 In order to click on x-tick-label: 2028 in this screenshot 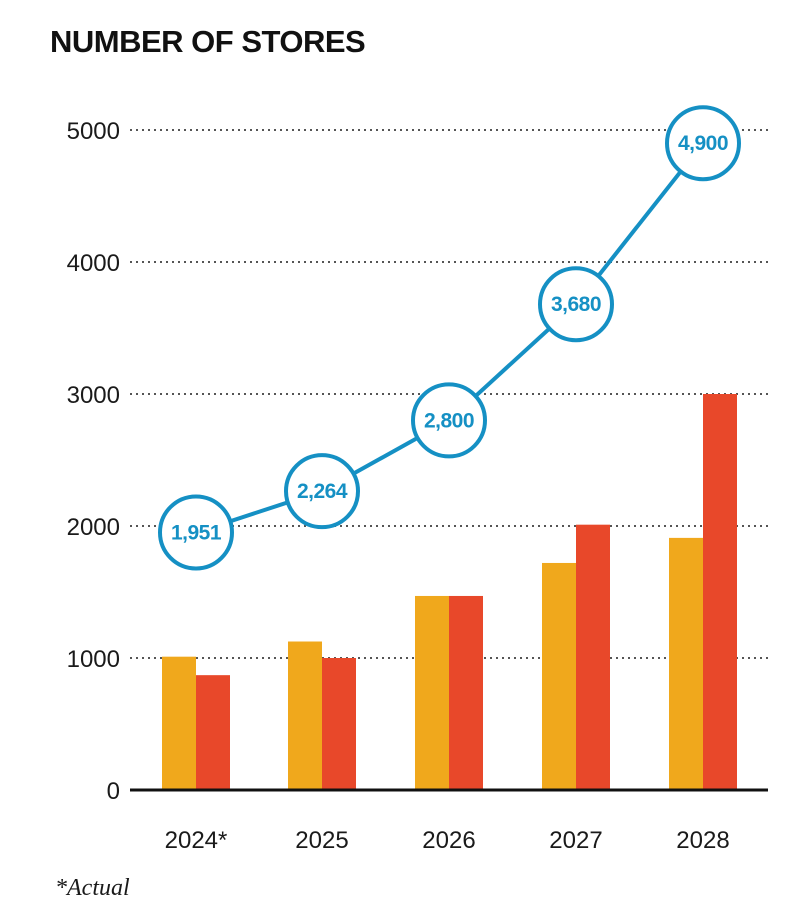, I will do `click(702, 840)`.